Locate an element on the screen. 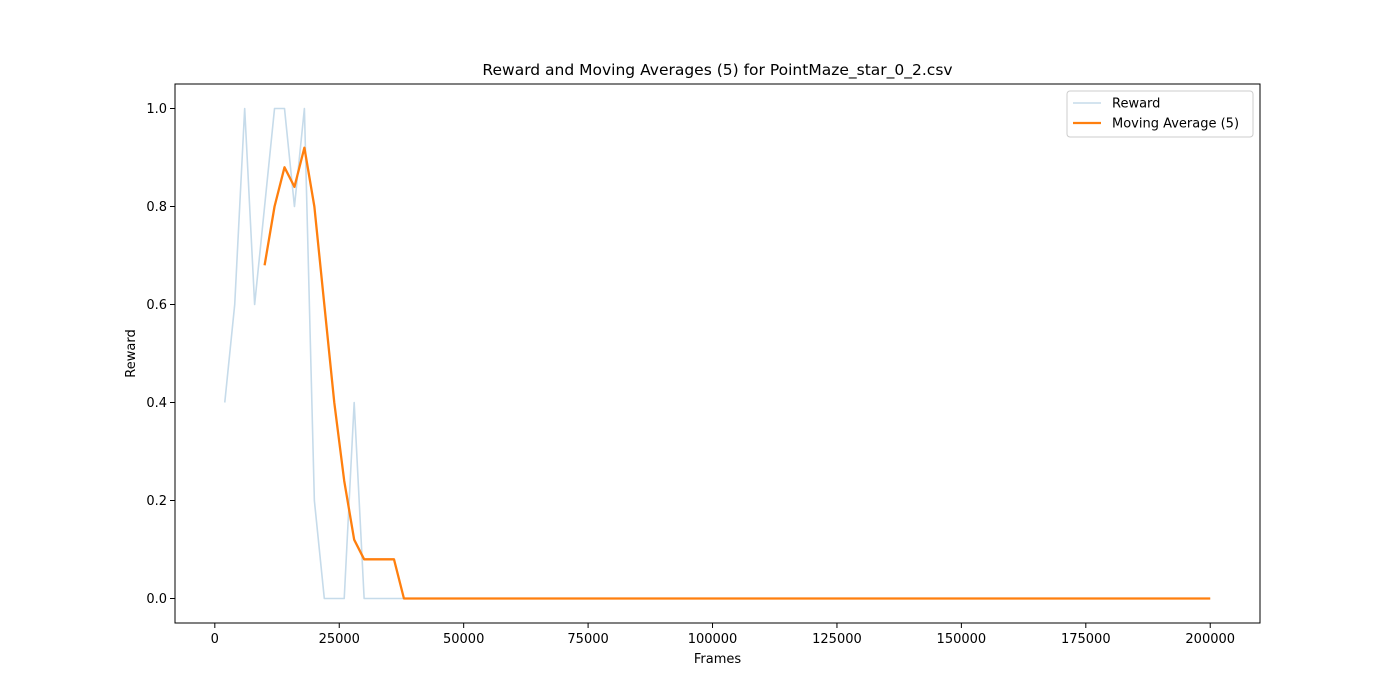 This screenshot has width=1400, height=700. x-tick-label: 125000 is located at coordinates (837, 639).